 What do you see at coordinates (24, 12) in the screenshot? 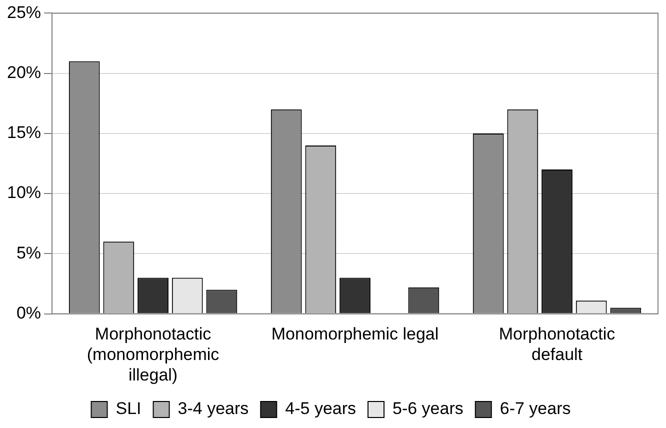
I see `y-tick-label: 25%` at bounding box center [24, 12].